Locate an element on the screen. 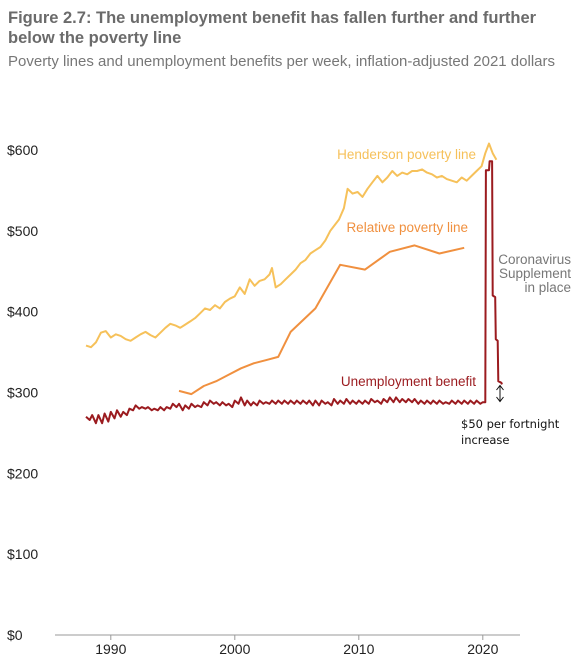 Image resolution: width=584 pixels, height=660 pixels. x-axis-ticks: 1990 2000 2010 2020 is located at coordinates (297, 646).